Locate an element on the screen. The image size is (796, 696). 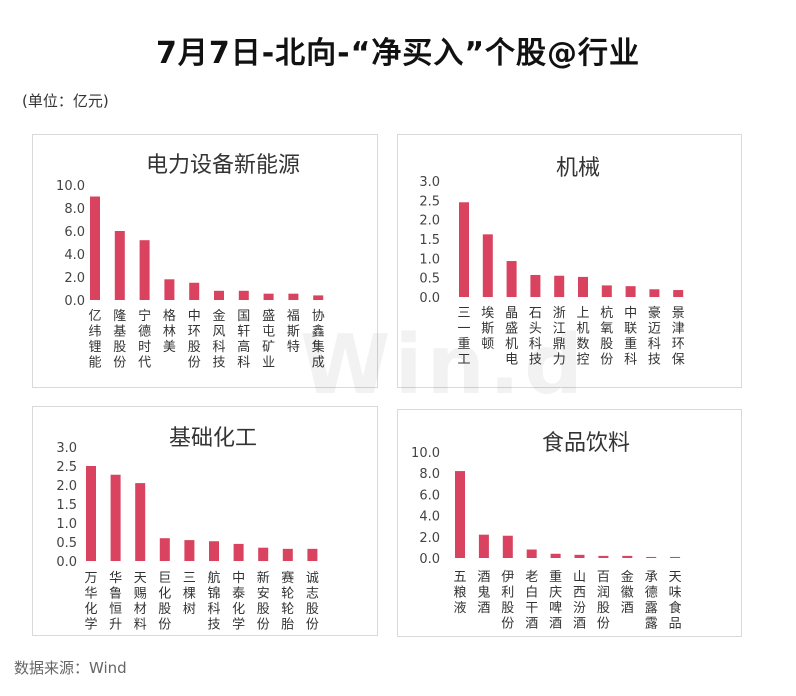
category-label: 五粮液 is located at coordinates (459, 593).